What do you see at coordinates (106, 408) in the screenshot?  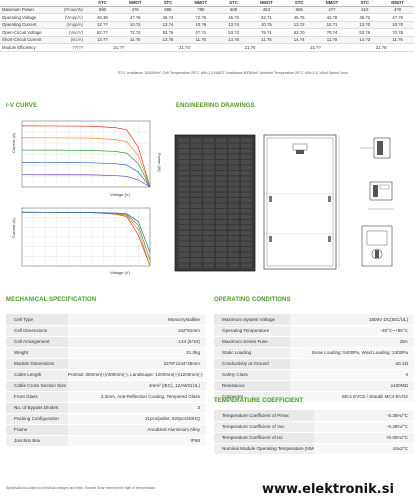 I see `mechanical-row: No. of Bypass Diodes 3` at bounding box center [106, 408].